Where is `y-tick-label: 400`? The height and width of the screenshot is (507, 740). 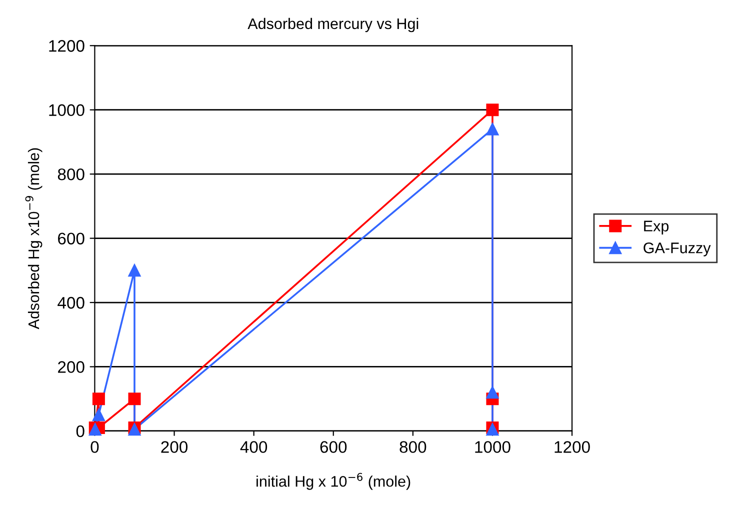
y-tick-label: 400 is located at coordinates (71, 302).